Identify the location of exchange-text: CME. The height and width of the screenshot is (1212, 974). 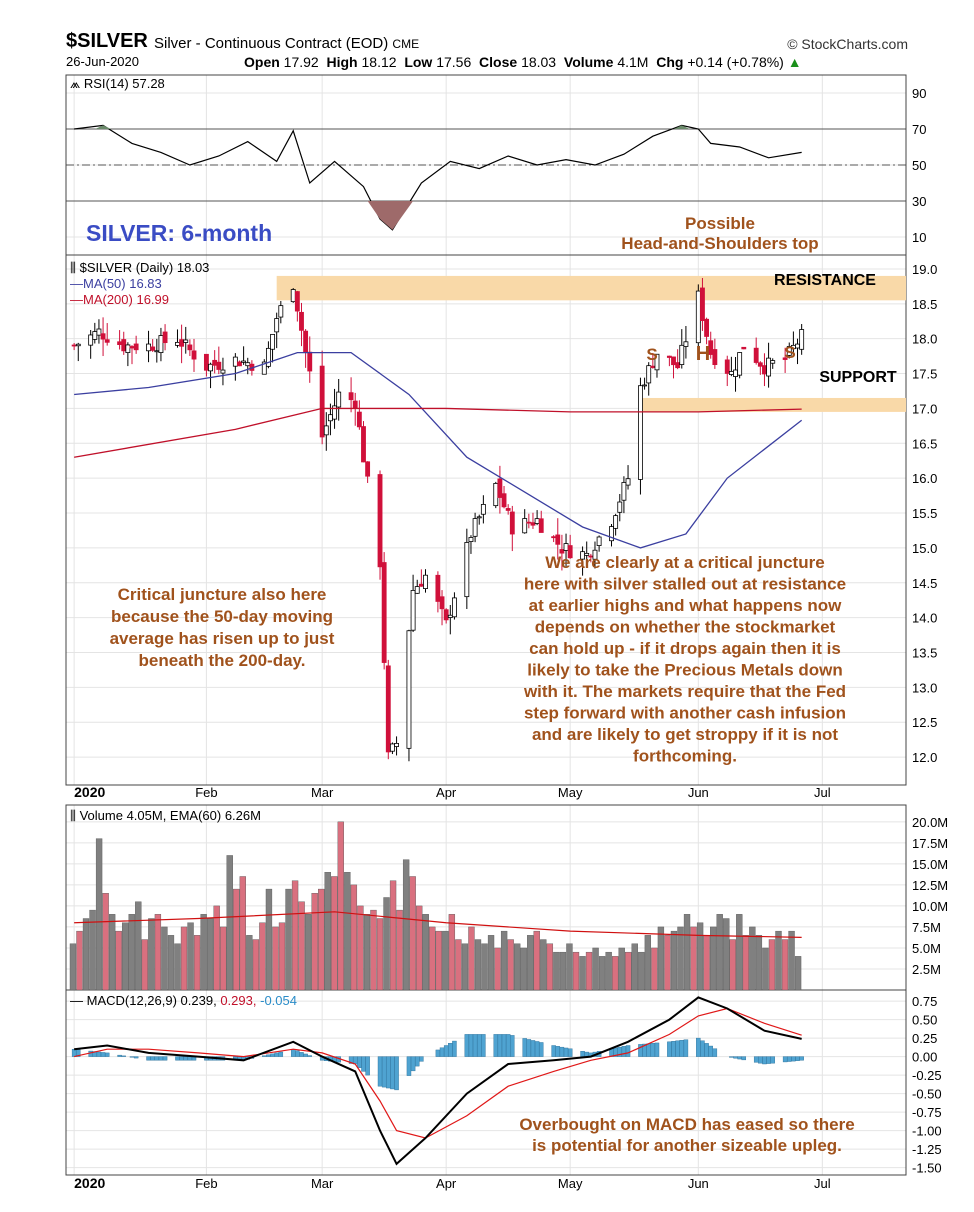
(406, 44).